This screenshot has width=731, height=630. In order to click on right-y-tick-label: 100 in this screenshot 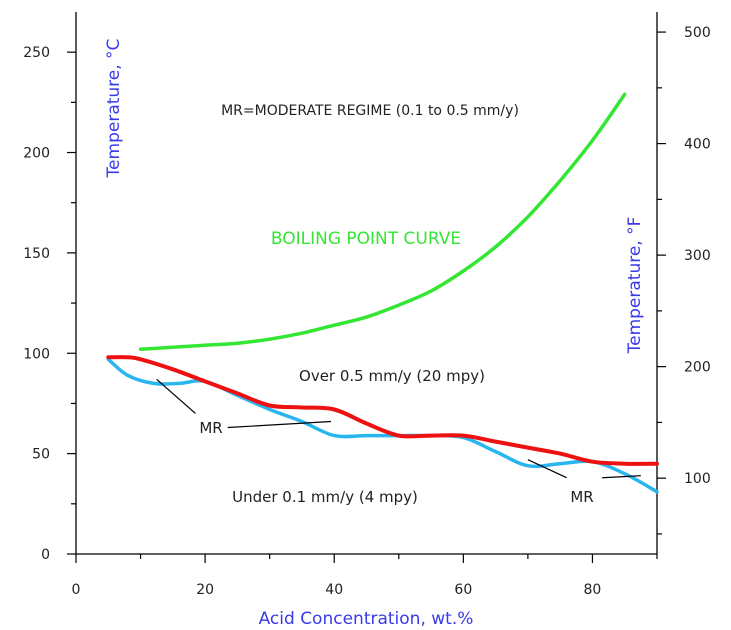, I will do `click(697, 479)`.